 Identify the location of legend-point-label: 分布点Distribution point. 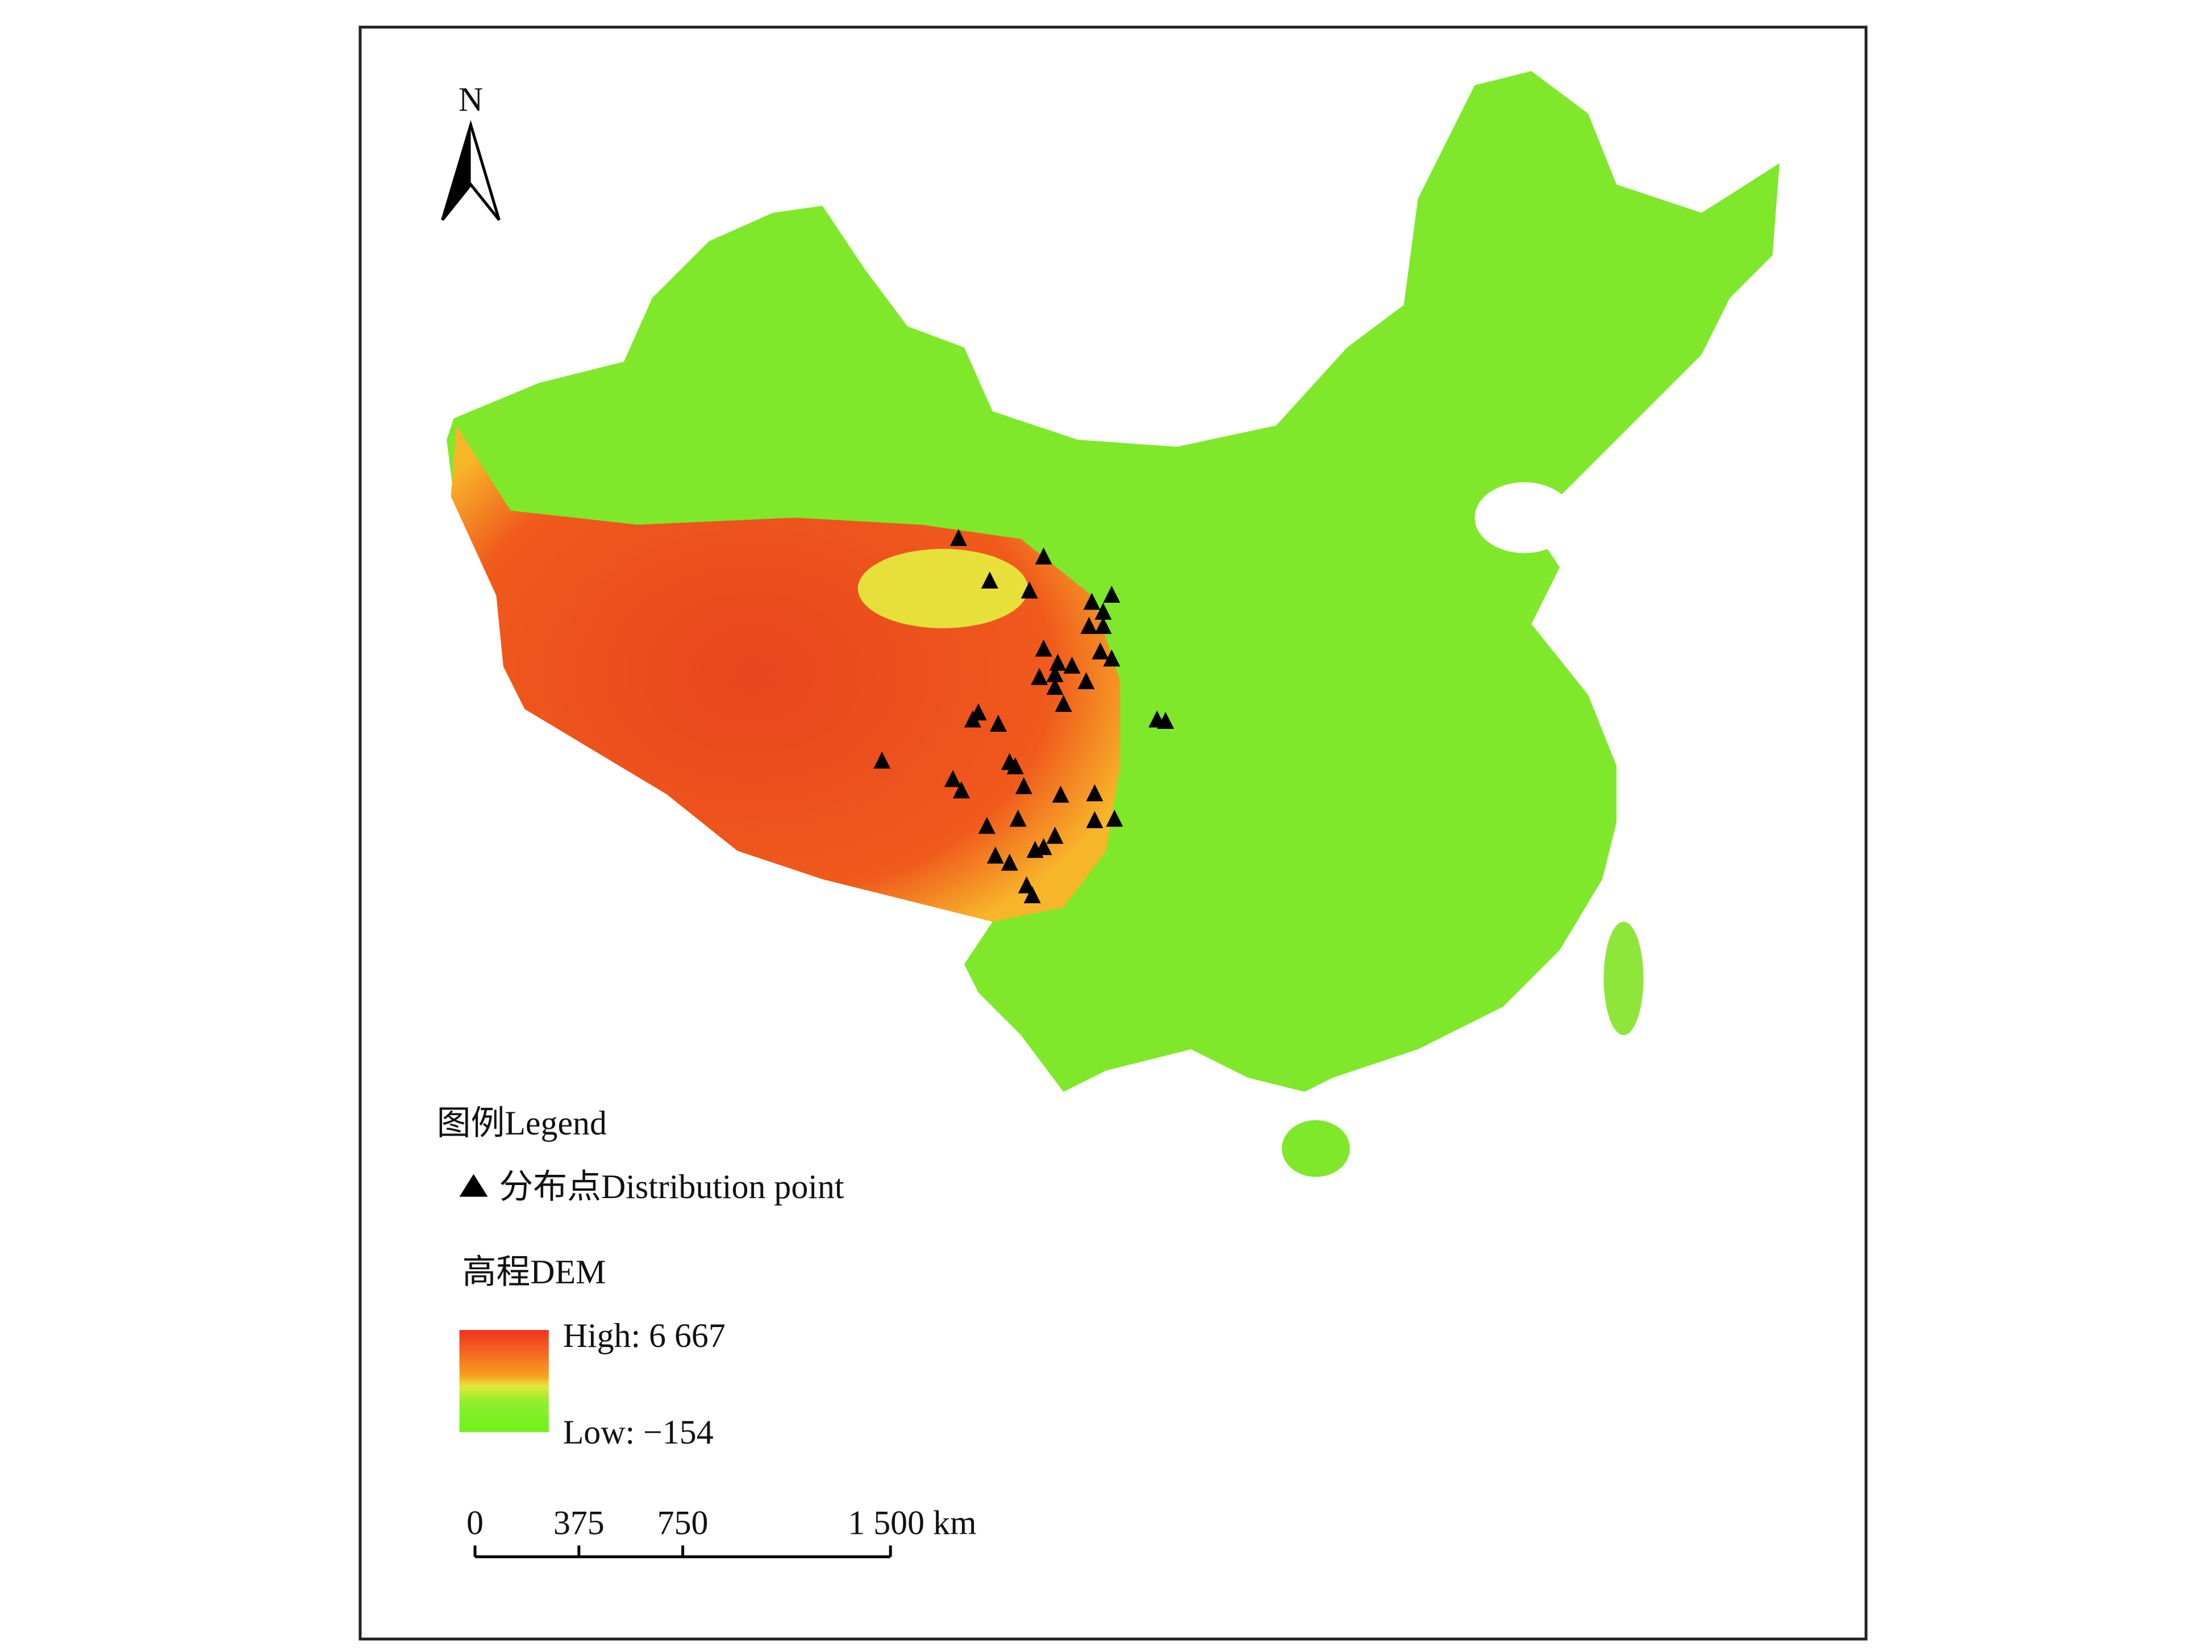
(671, 1186).